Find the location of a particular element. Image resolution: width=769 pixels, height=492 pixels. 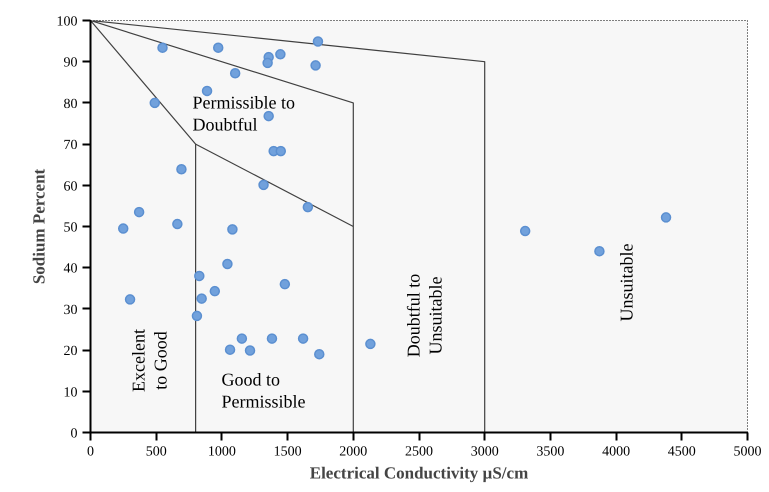

x-tick-label: 1500 is located at coordinates (288, 452).